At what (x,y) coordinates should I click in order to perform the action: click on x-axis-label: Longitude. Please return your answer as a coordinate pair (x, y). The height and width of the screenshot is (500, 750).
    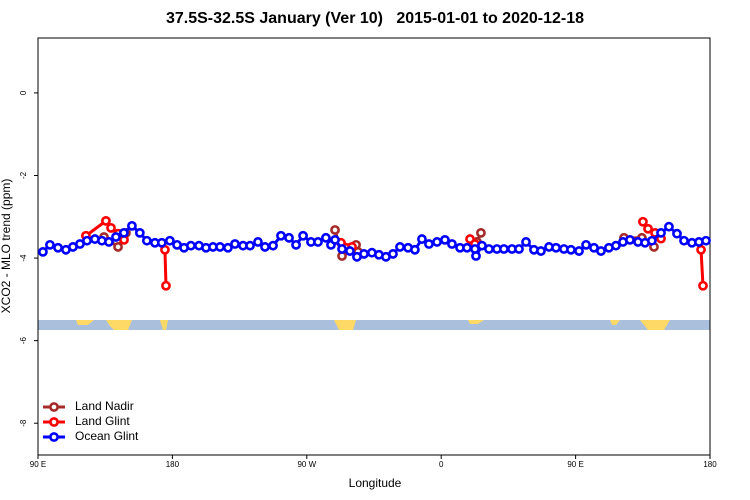
    Looking at the image, I should click on (375, 483).